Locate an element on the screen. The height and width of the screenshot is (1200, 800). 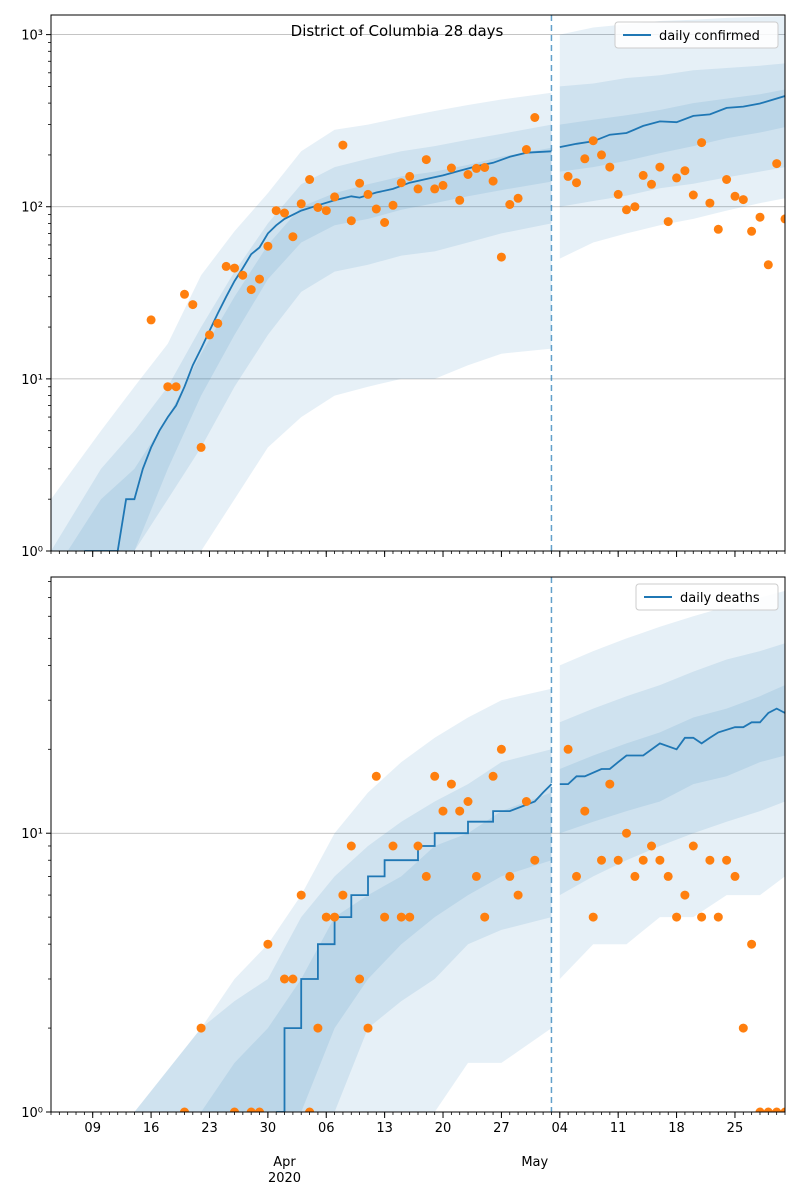
legend: daily confirmed is located at coordinates (696, 35).